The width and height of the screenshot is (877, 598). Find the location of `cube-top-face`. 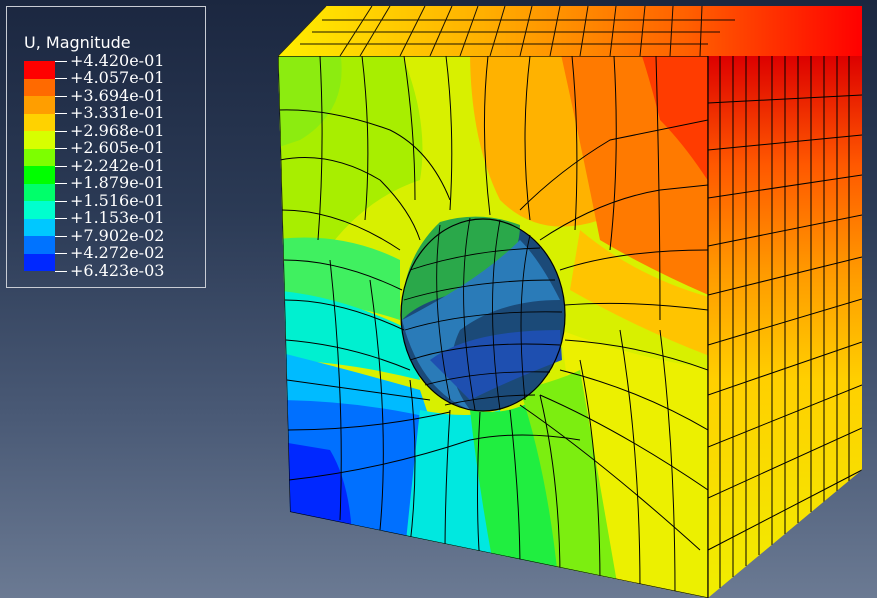

cube-top-face is located at coordinates (570, 31).